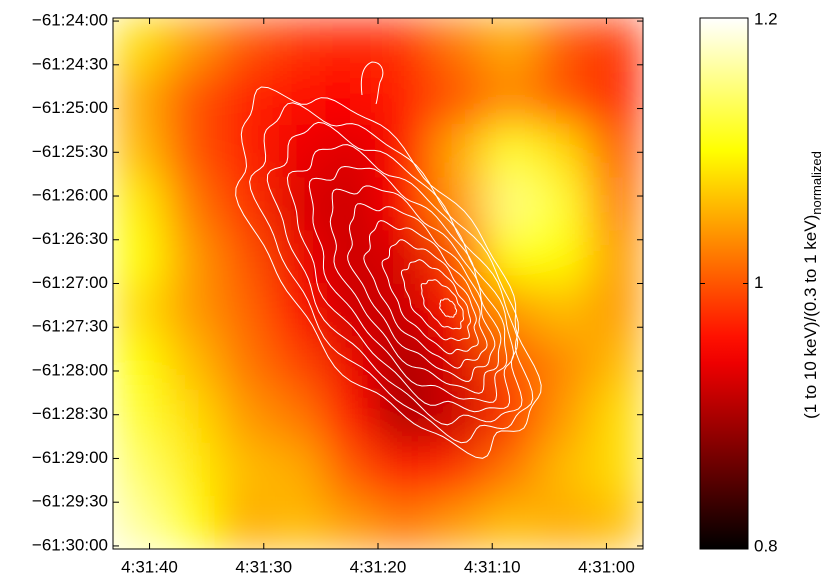 This screenshot has width=830, height=588. Describe the element at coordinates (378, 566) in the screenshot. I see `x-tick-label: 4:31:20` at that location.